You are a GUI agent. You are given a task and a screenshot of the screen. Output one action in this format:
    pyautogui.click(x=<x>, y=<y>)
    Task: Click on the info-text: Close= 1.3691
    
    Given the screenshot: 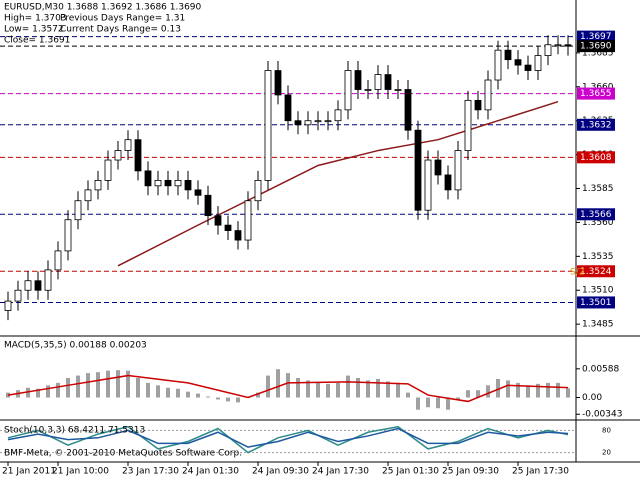 What is the action you would take?
    pyautogui.click(x=37, y=41)
    